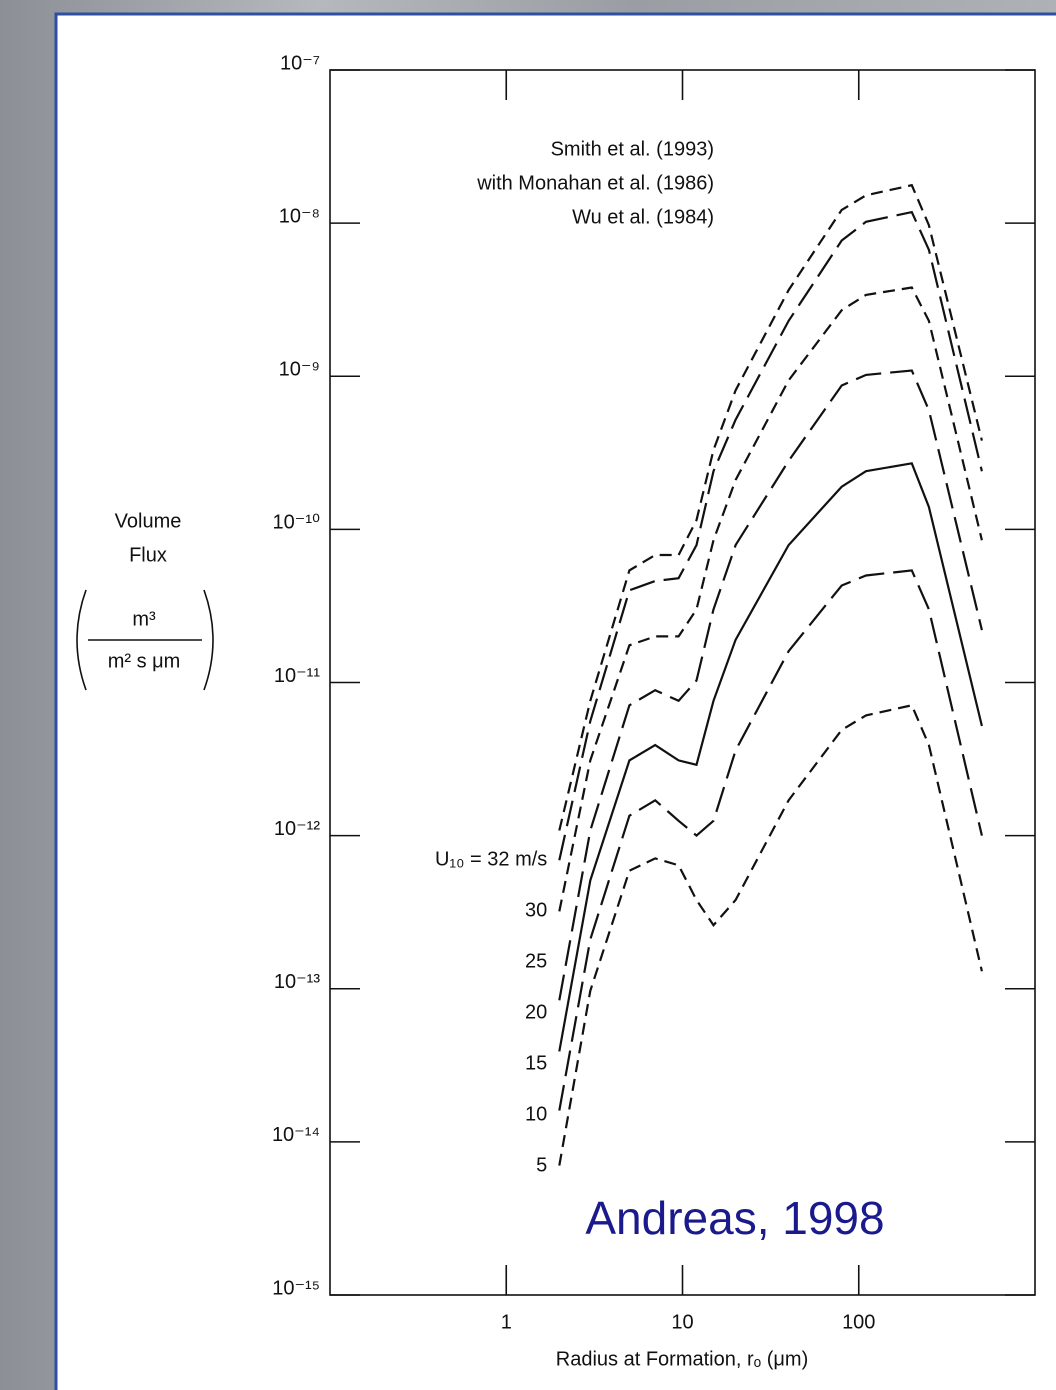 This screenshot has height=1390, width=1056. Describe the element at coordinates (643, 217) in the screenshot. I see `annotation: Wu et al. (1984)` at that location.